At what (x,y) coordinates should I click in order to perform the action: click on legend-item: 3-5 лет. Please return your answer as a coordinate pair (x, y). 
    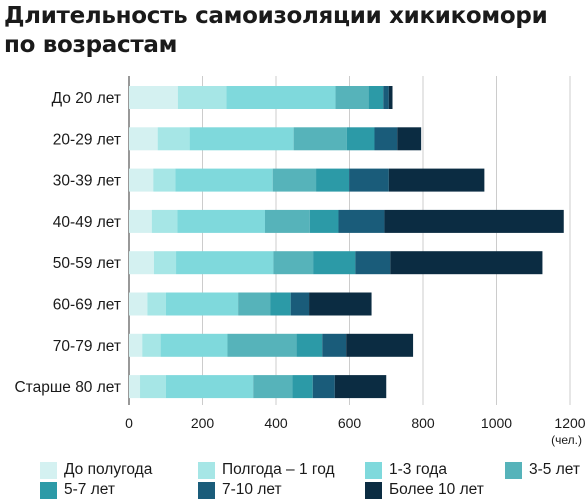
    Looking at the image, I should click on (542, 470).